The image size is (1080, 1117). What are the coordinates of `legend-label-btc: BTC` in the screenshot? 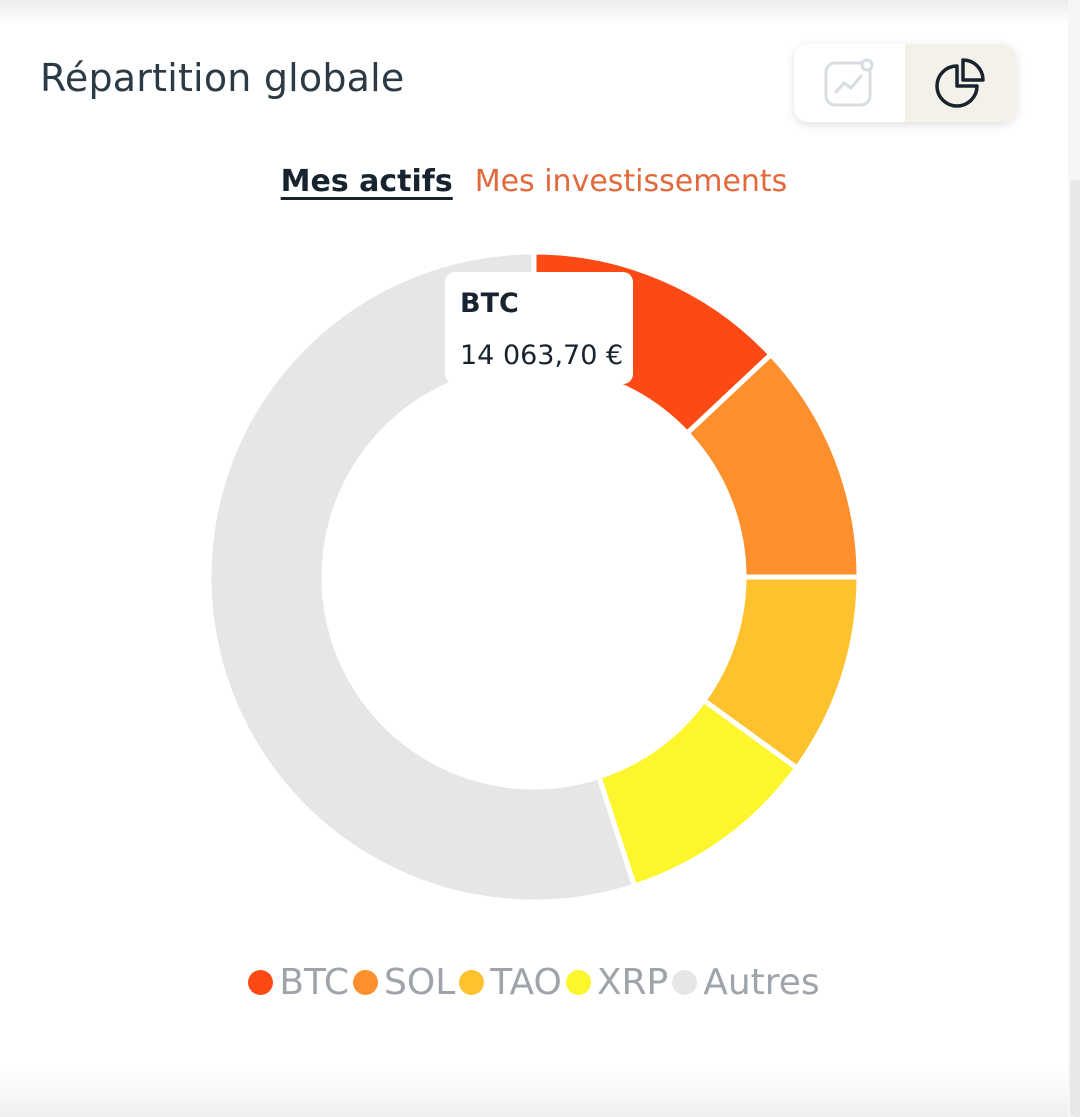 It's located at (314, 982).